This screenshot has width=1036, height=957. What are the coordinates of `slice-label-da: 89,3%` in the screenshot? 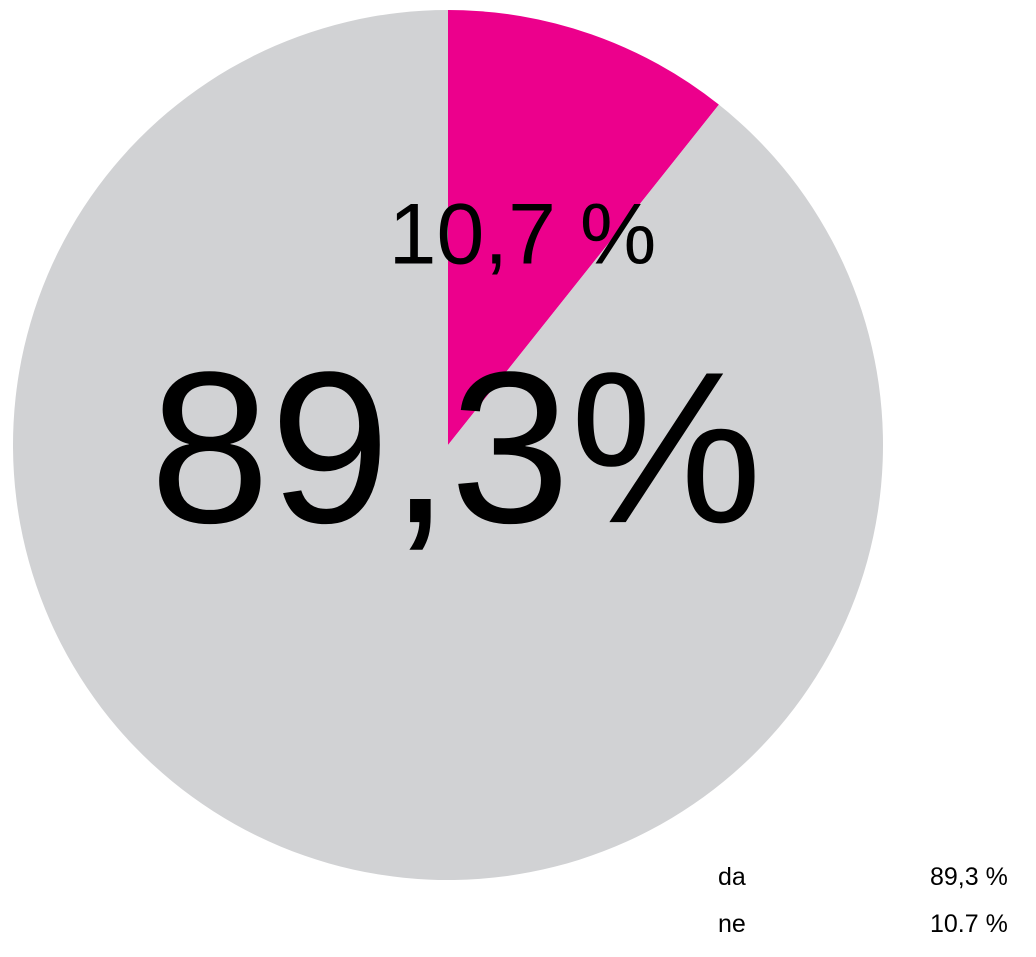 It's located at (456, 447).